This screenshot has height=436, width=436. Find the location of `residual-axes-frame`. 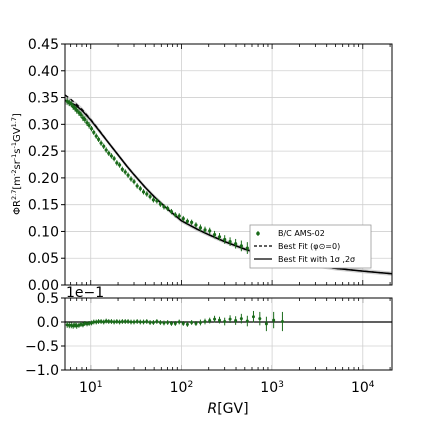

residual-axes-frame is located at coordinates (228, 334).